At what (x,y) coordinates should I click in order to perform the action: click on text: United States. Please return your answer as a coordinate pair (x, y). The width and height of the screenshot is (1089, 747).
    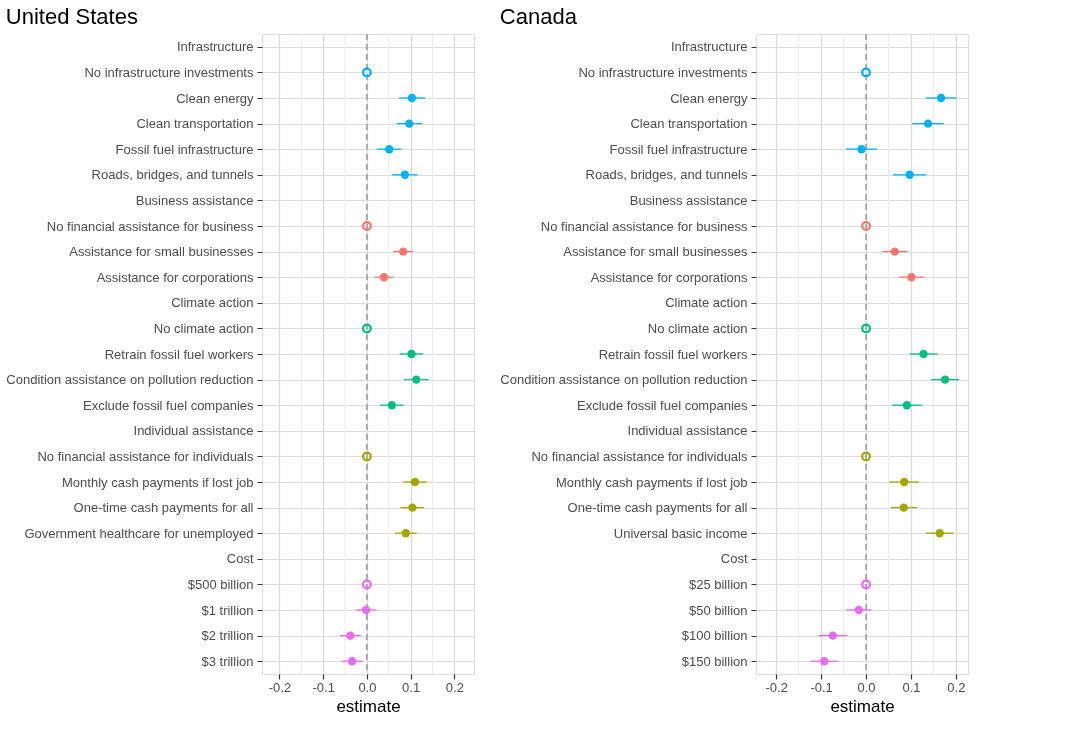
    Looking at the image, I should click on (71, 17).